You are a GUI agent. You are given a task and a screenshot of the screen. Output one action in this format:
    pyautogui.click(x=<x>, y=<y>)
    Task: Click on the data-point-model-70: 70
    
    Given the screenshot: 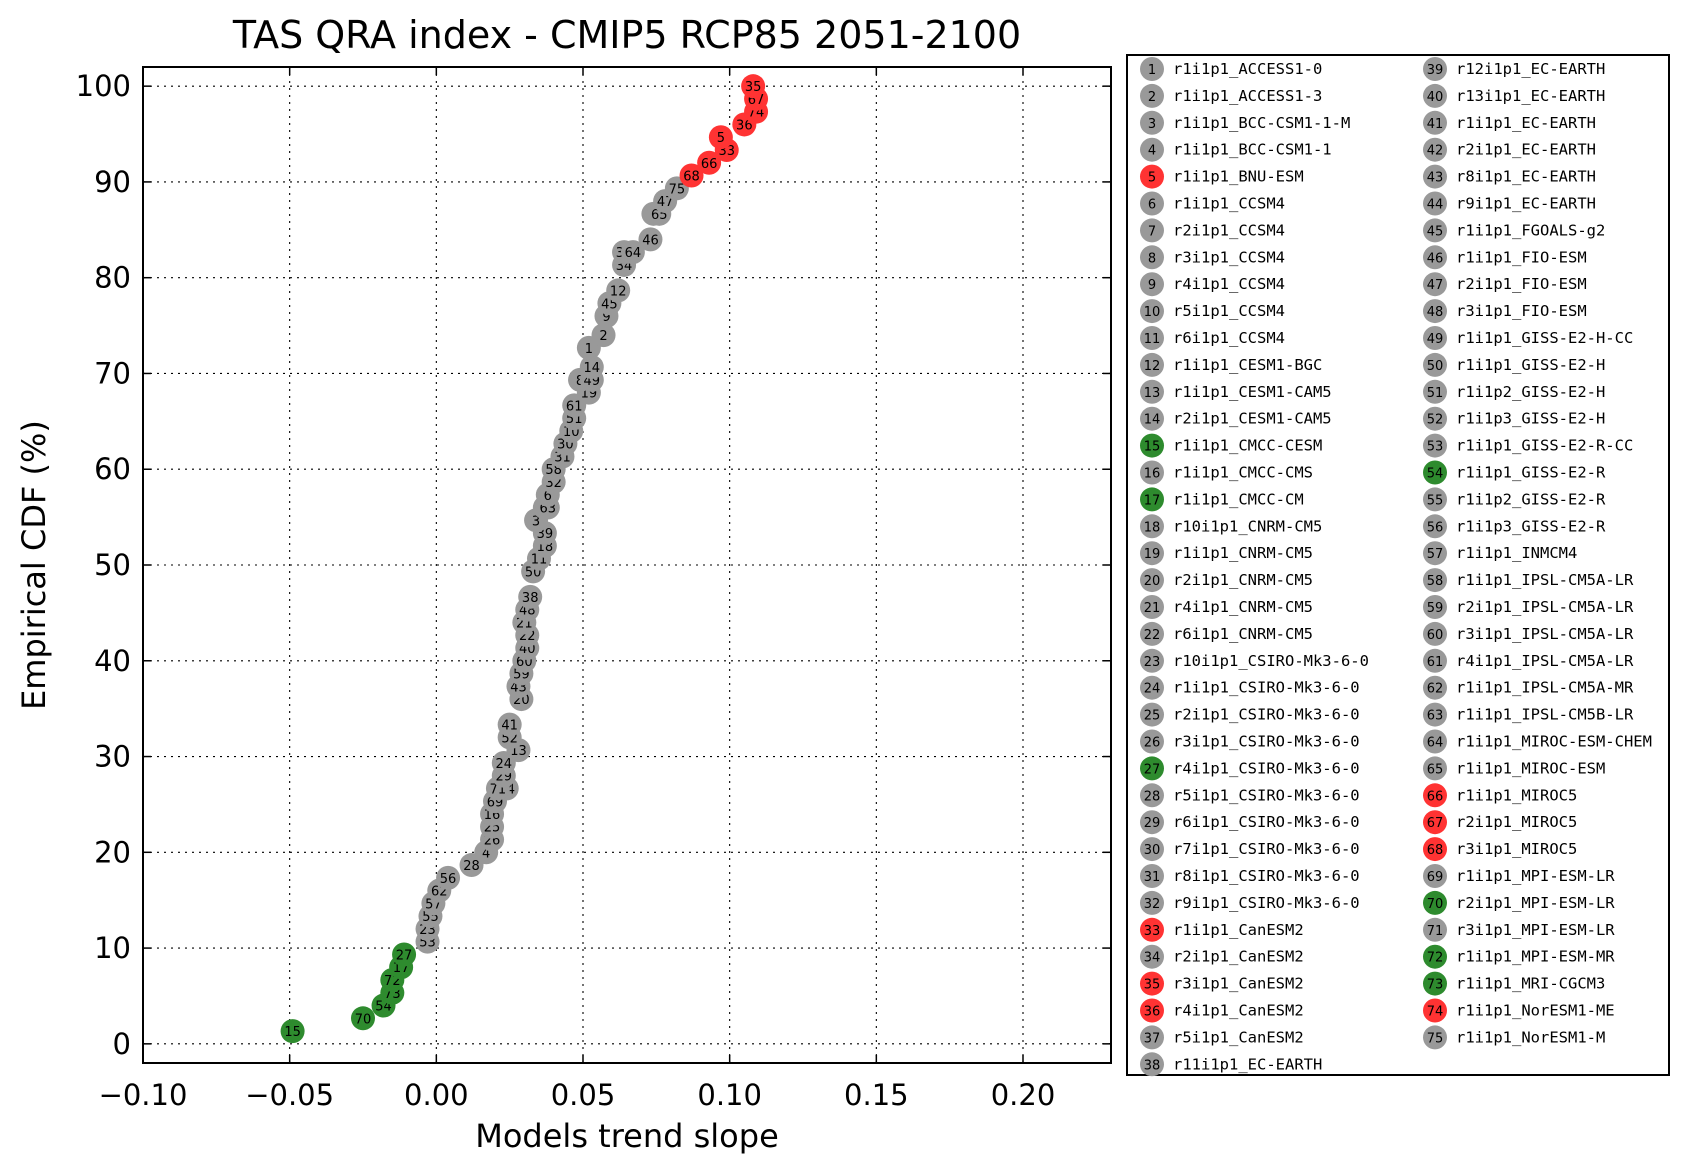 What is the action you would take?
    pyautogui.click(x=363, y=1018)
    